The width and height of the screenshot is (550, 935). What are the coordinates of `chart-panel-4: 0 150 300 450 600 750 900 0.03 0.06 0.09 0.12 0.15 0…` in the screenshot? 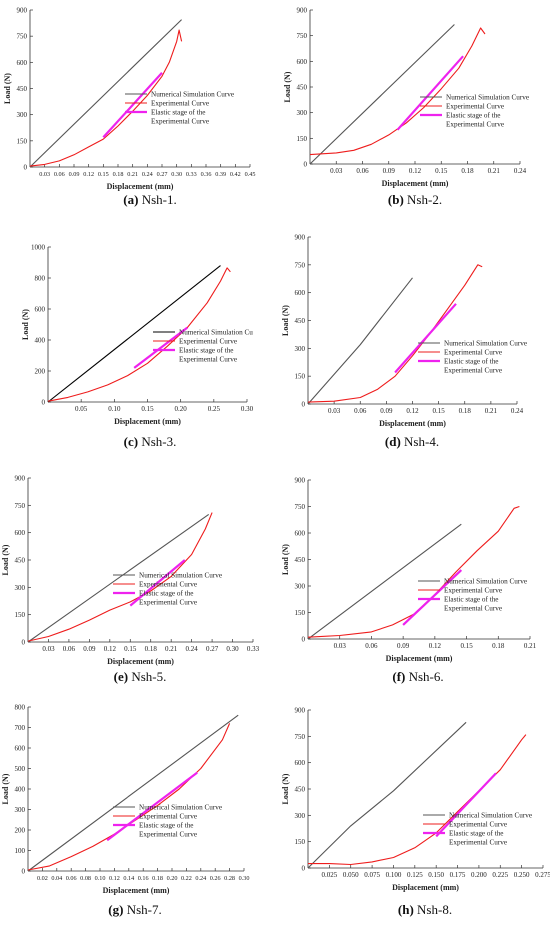 It's located at (404, 331).